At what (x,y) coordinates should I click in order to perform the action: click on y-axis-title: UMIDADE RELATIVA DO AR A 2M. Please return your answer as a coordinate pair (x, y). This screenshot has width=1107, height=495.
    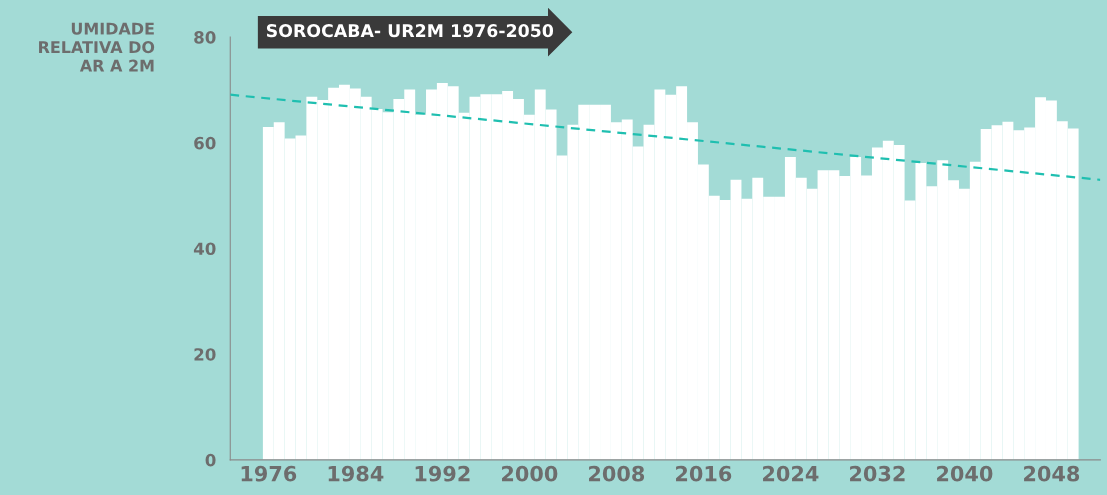
    Looking at the image, I should click on (97, 47).